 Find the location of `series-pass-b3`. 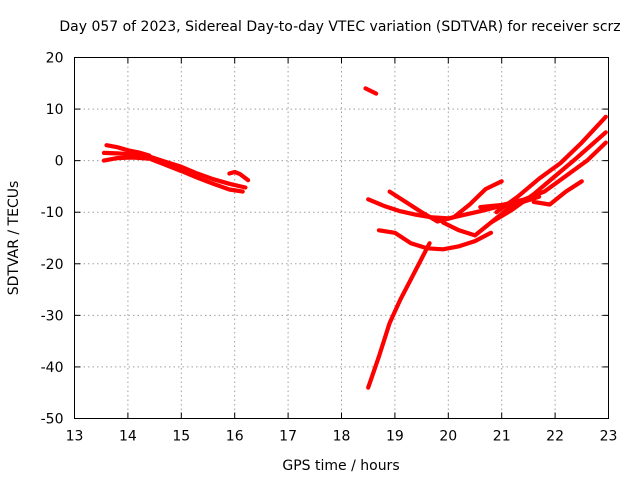

series-pass-b3 is located at coordinates (435, 240).